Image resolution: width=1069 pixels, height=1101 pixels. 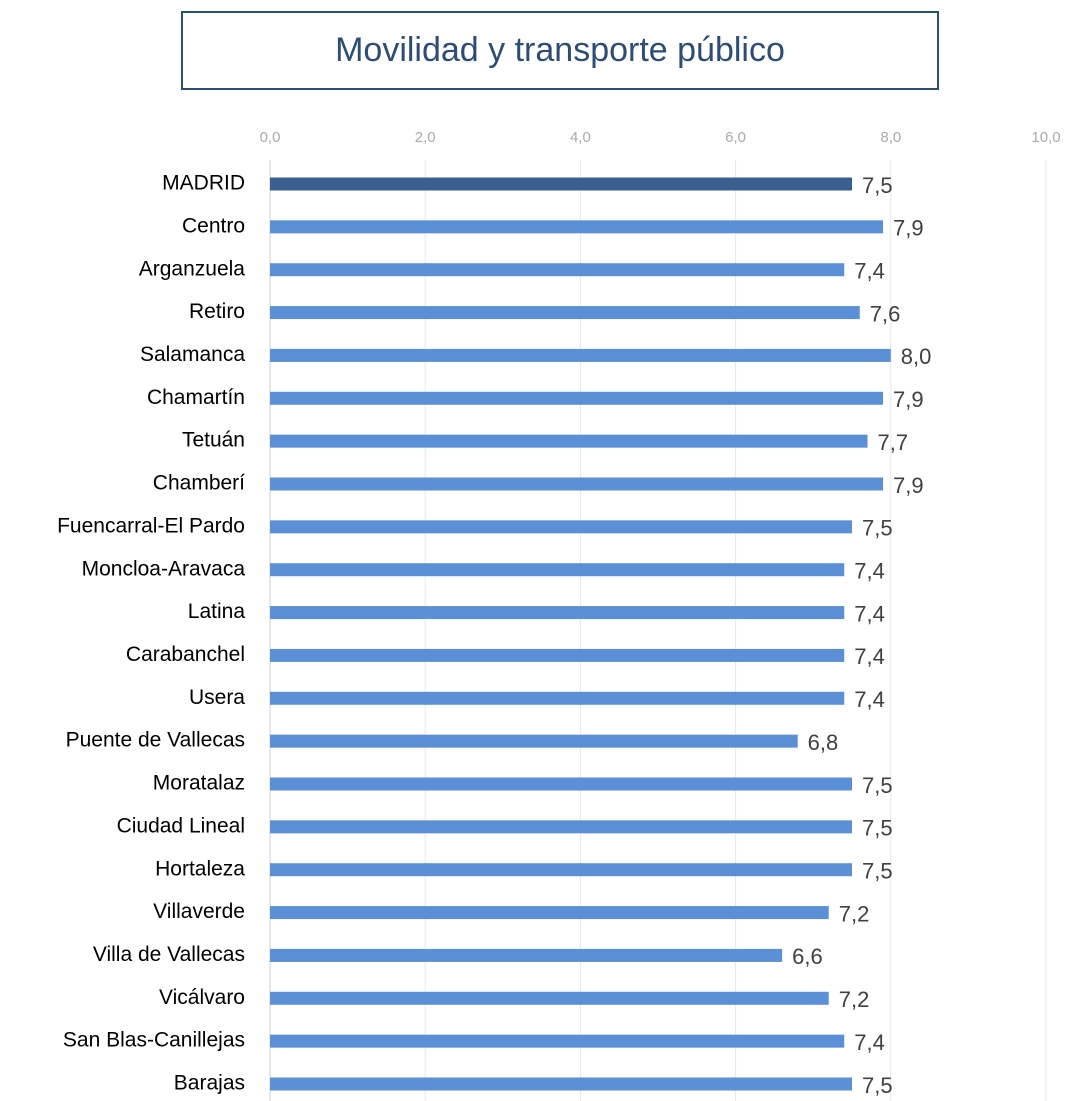 What do you see at coordinates (823, 742) in the screenshot?
I see `value-label: 6,8` at bounding box center [823, 742].